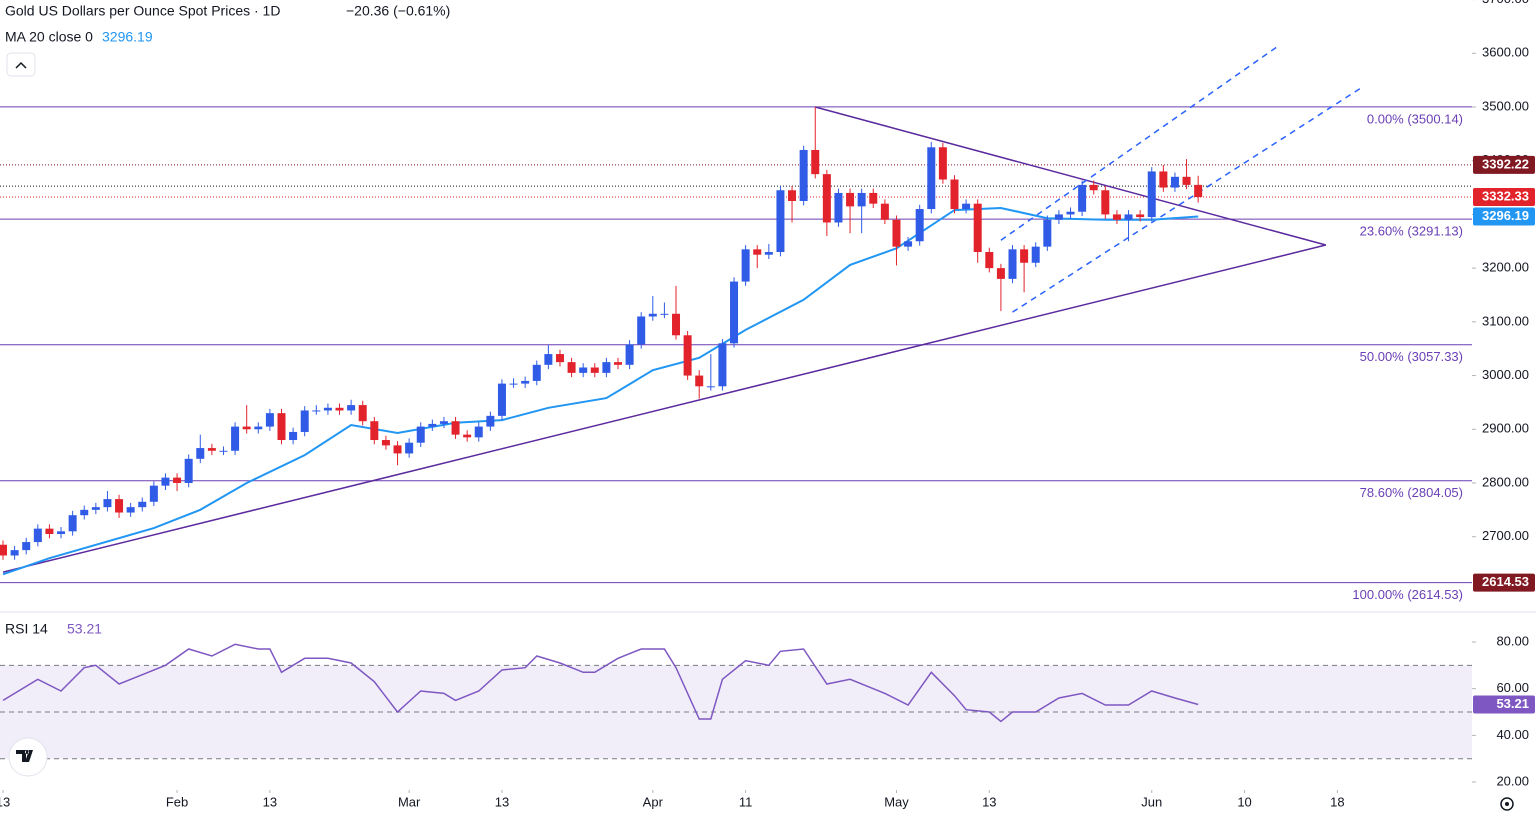 Image resolution: width=1536 pixels, height=817 pixels. I want to click on x-tick-label: 13, so click(502, 801).